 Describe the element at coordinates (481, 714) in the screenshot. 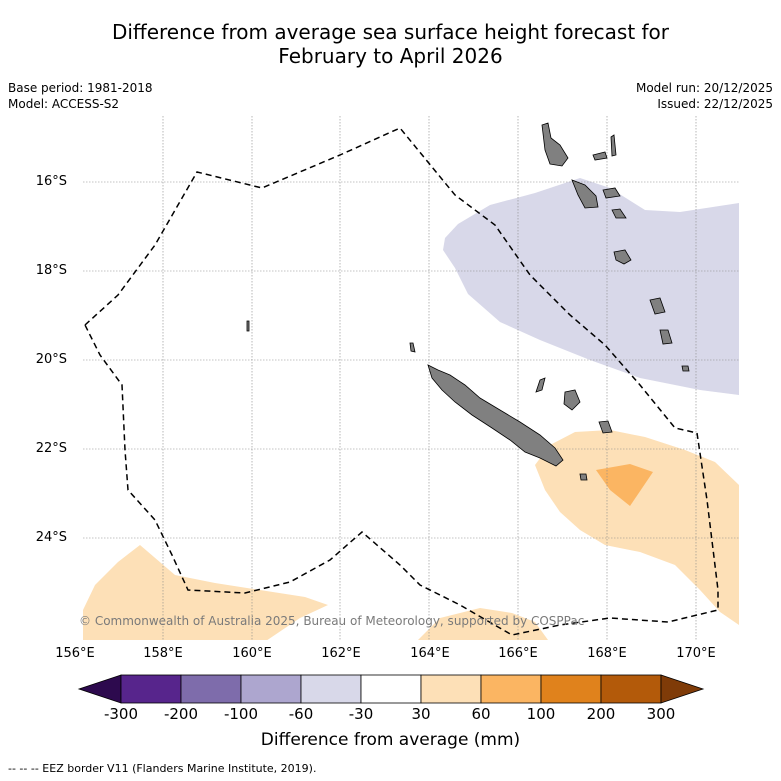

I see `colorbar-tick: 60` at that location.